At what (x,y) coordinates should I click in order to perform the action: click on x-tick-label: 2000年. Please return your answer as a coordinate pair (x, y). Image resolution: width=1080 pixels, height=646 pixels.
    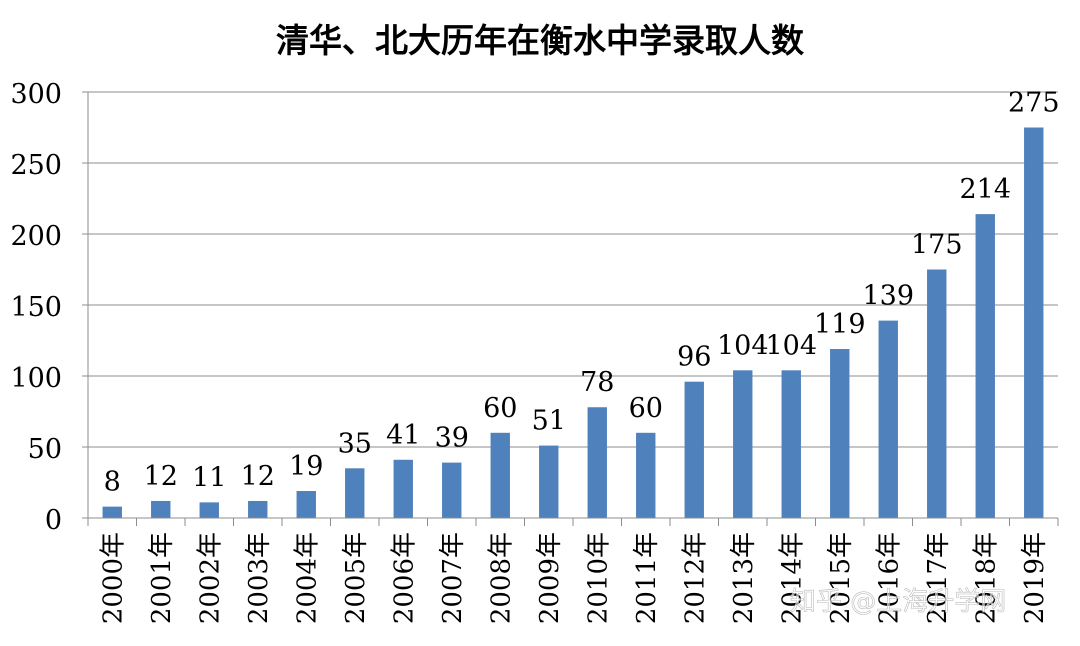
    Looking at the image, I should click on (113, 578).